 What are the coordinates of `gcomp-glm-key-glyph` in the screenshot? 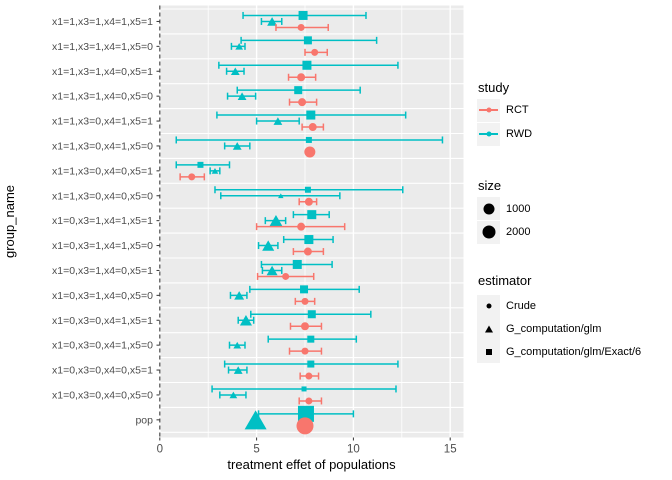 It's located at (488, 329).